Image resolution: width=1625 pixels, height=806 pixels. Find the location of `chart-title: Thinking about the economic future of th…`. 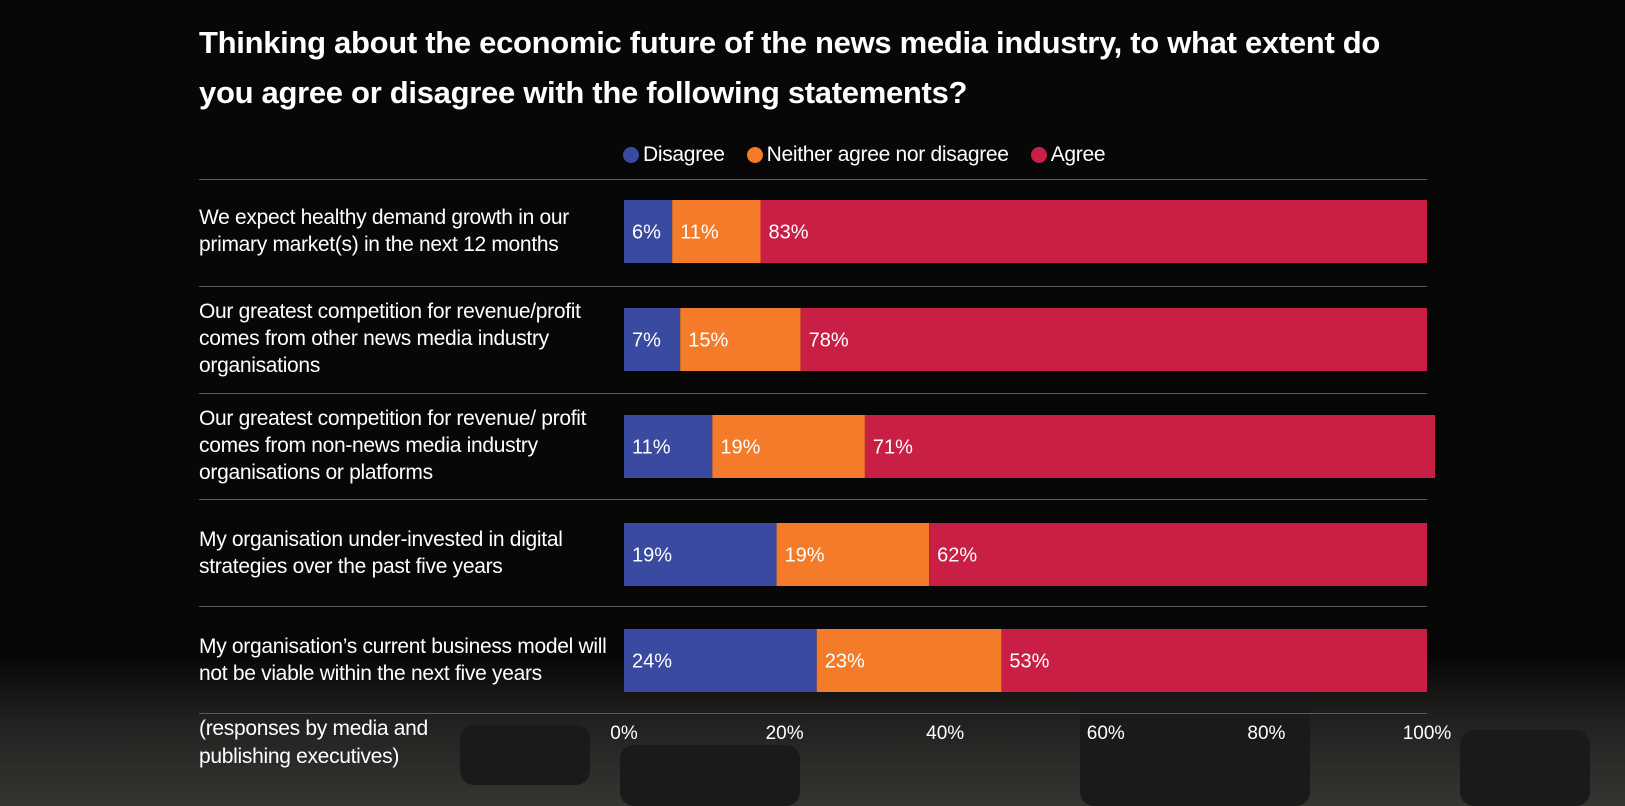

chart-title: Thinking about the economic future of th… is located at coordinates (790, 67).